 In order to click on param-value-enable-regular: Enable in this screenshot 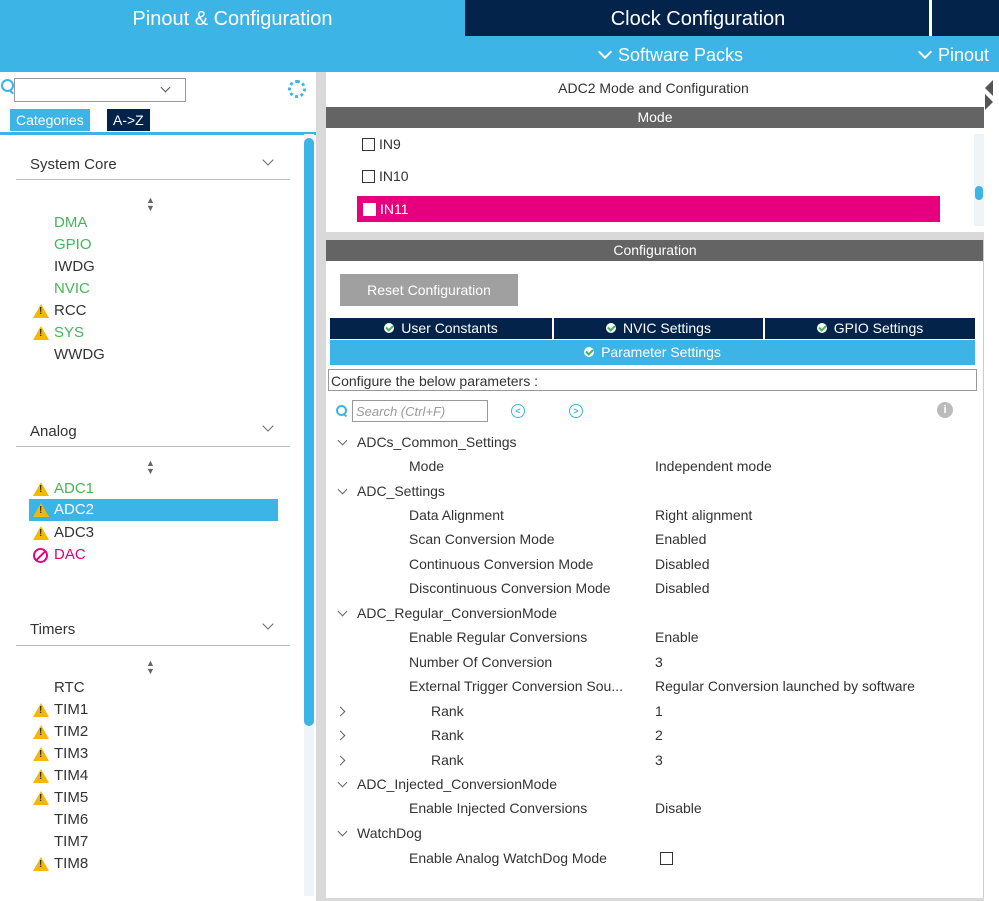, I will do `click(677, 637)`.